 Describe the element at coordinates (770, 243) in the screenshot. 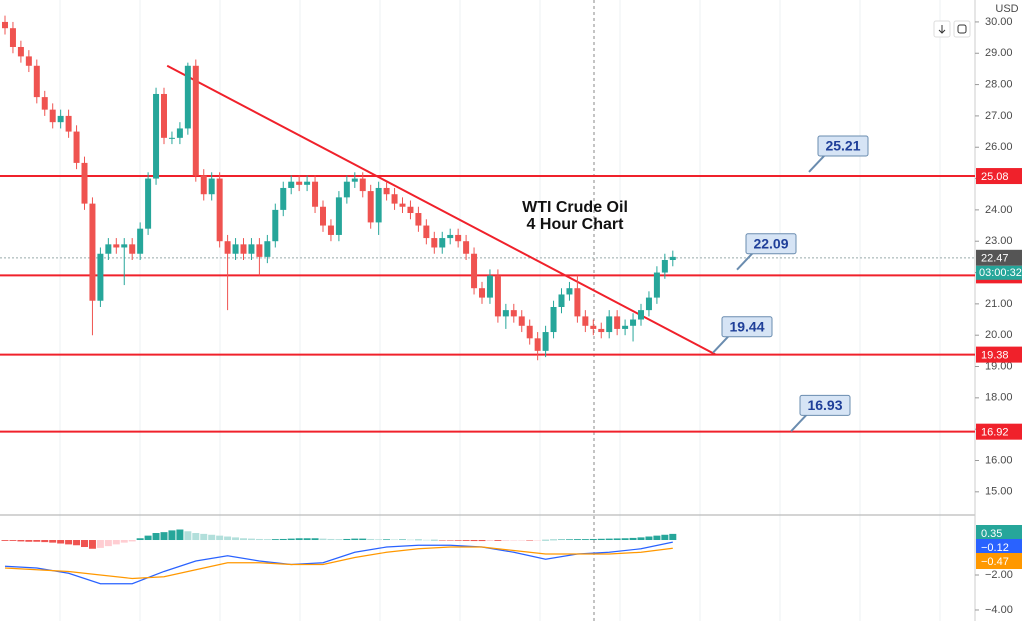

I see `callout-label: 22.09` at that location.